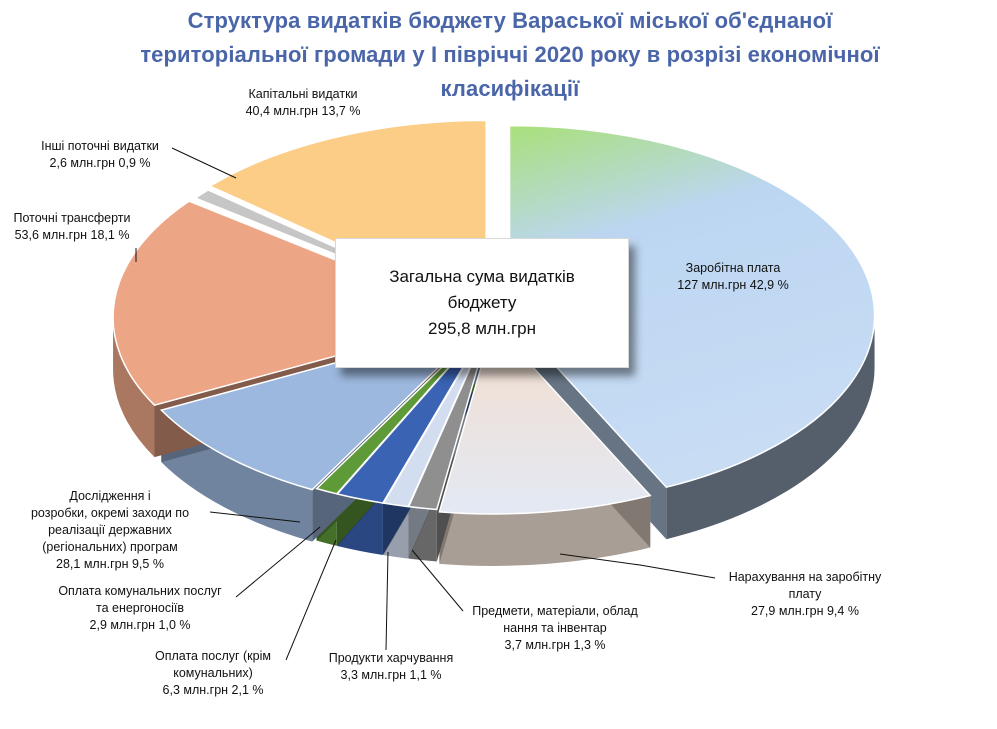 This screenshot has width=997, height=729. Describe the element at coordinates (391, 667) in the screenshot. I see `label-food: Продукти харчування 3,3 млн.грн 1,1 %` at that location.